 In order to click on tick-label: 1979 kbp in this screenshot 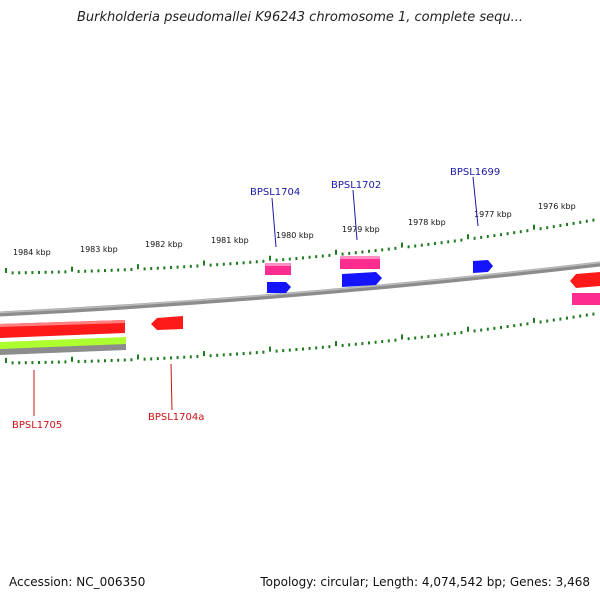, I will do `click(361, 229)`.